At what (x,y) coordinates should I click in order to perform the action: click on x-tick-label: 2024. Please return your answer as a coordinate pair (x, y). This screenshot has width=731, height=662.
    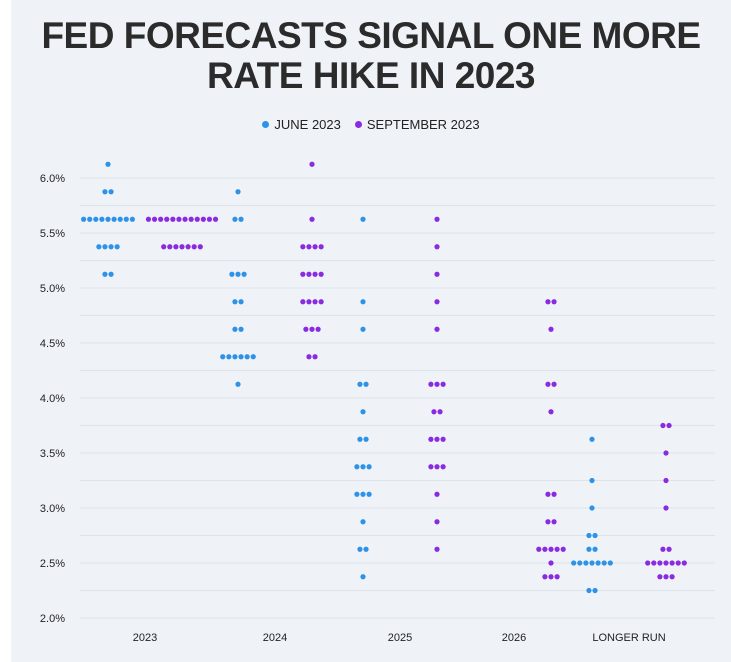
    Looking at the image, I should click on (275, 638).